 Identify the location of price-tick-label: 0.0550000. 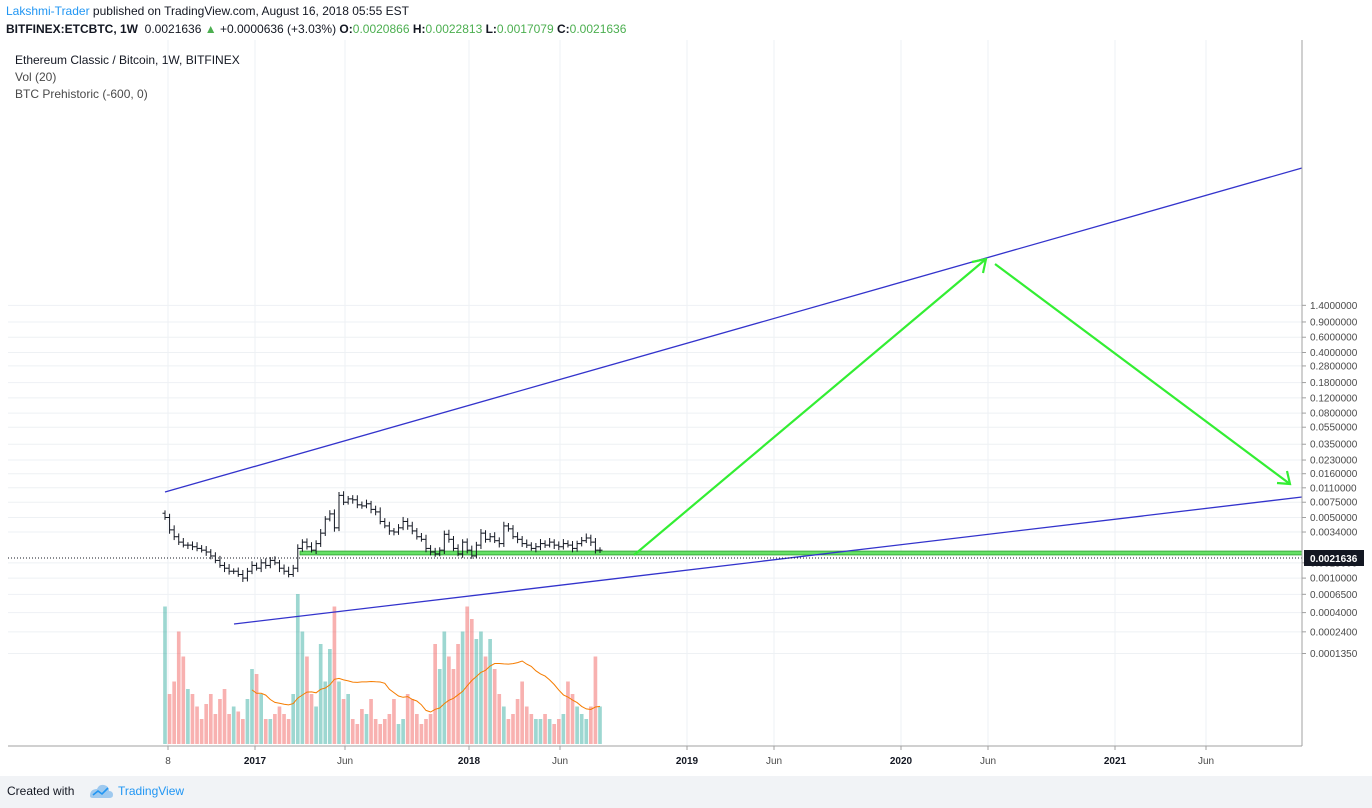
(1334, 428).